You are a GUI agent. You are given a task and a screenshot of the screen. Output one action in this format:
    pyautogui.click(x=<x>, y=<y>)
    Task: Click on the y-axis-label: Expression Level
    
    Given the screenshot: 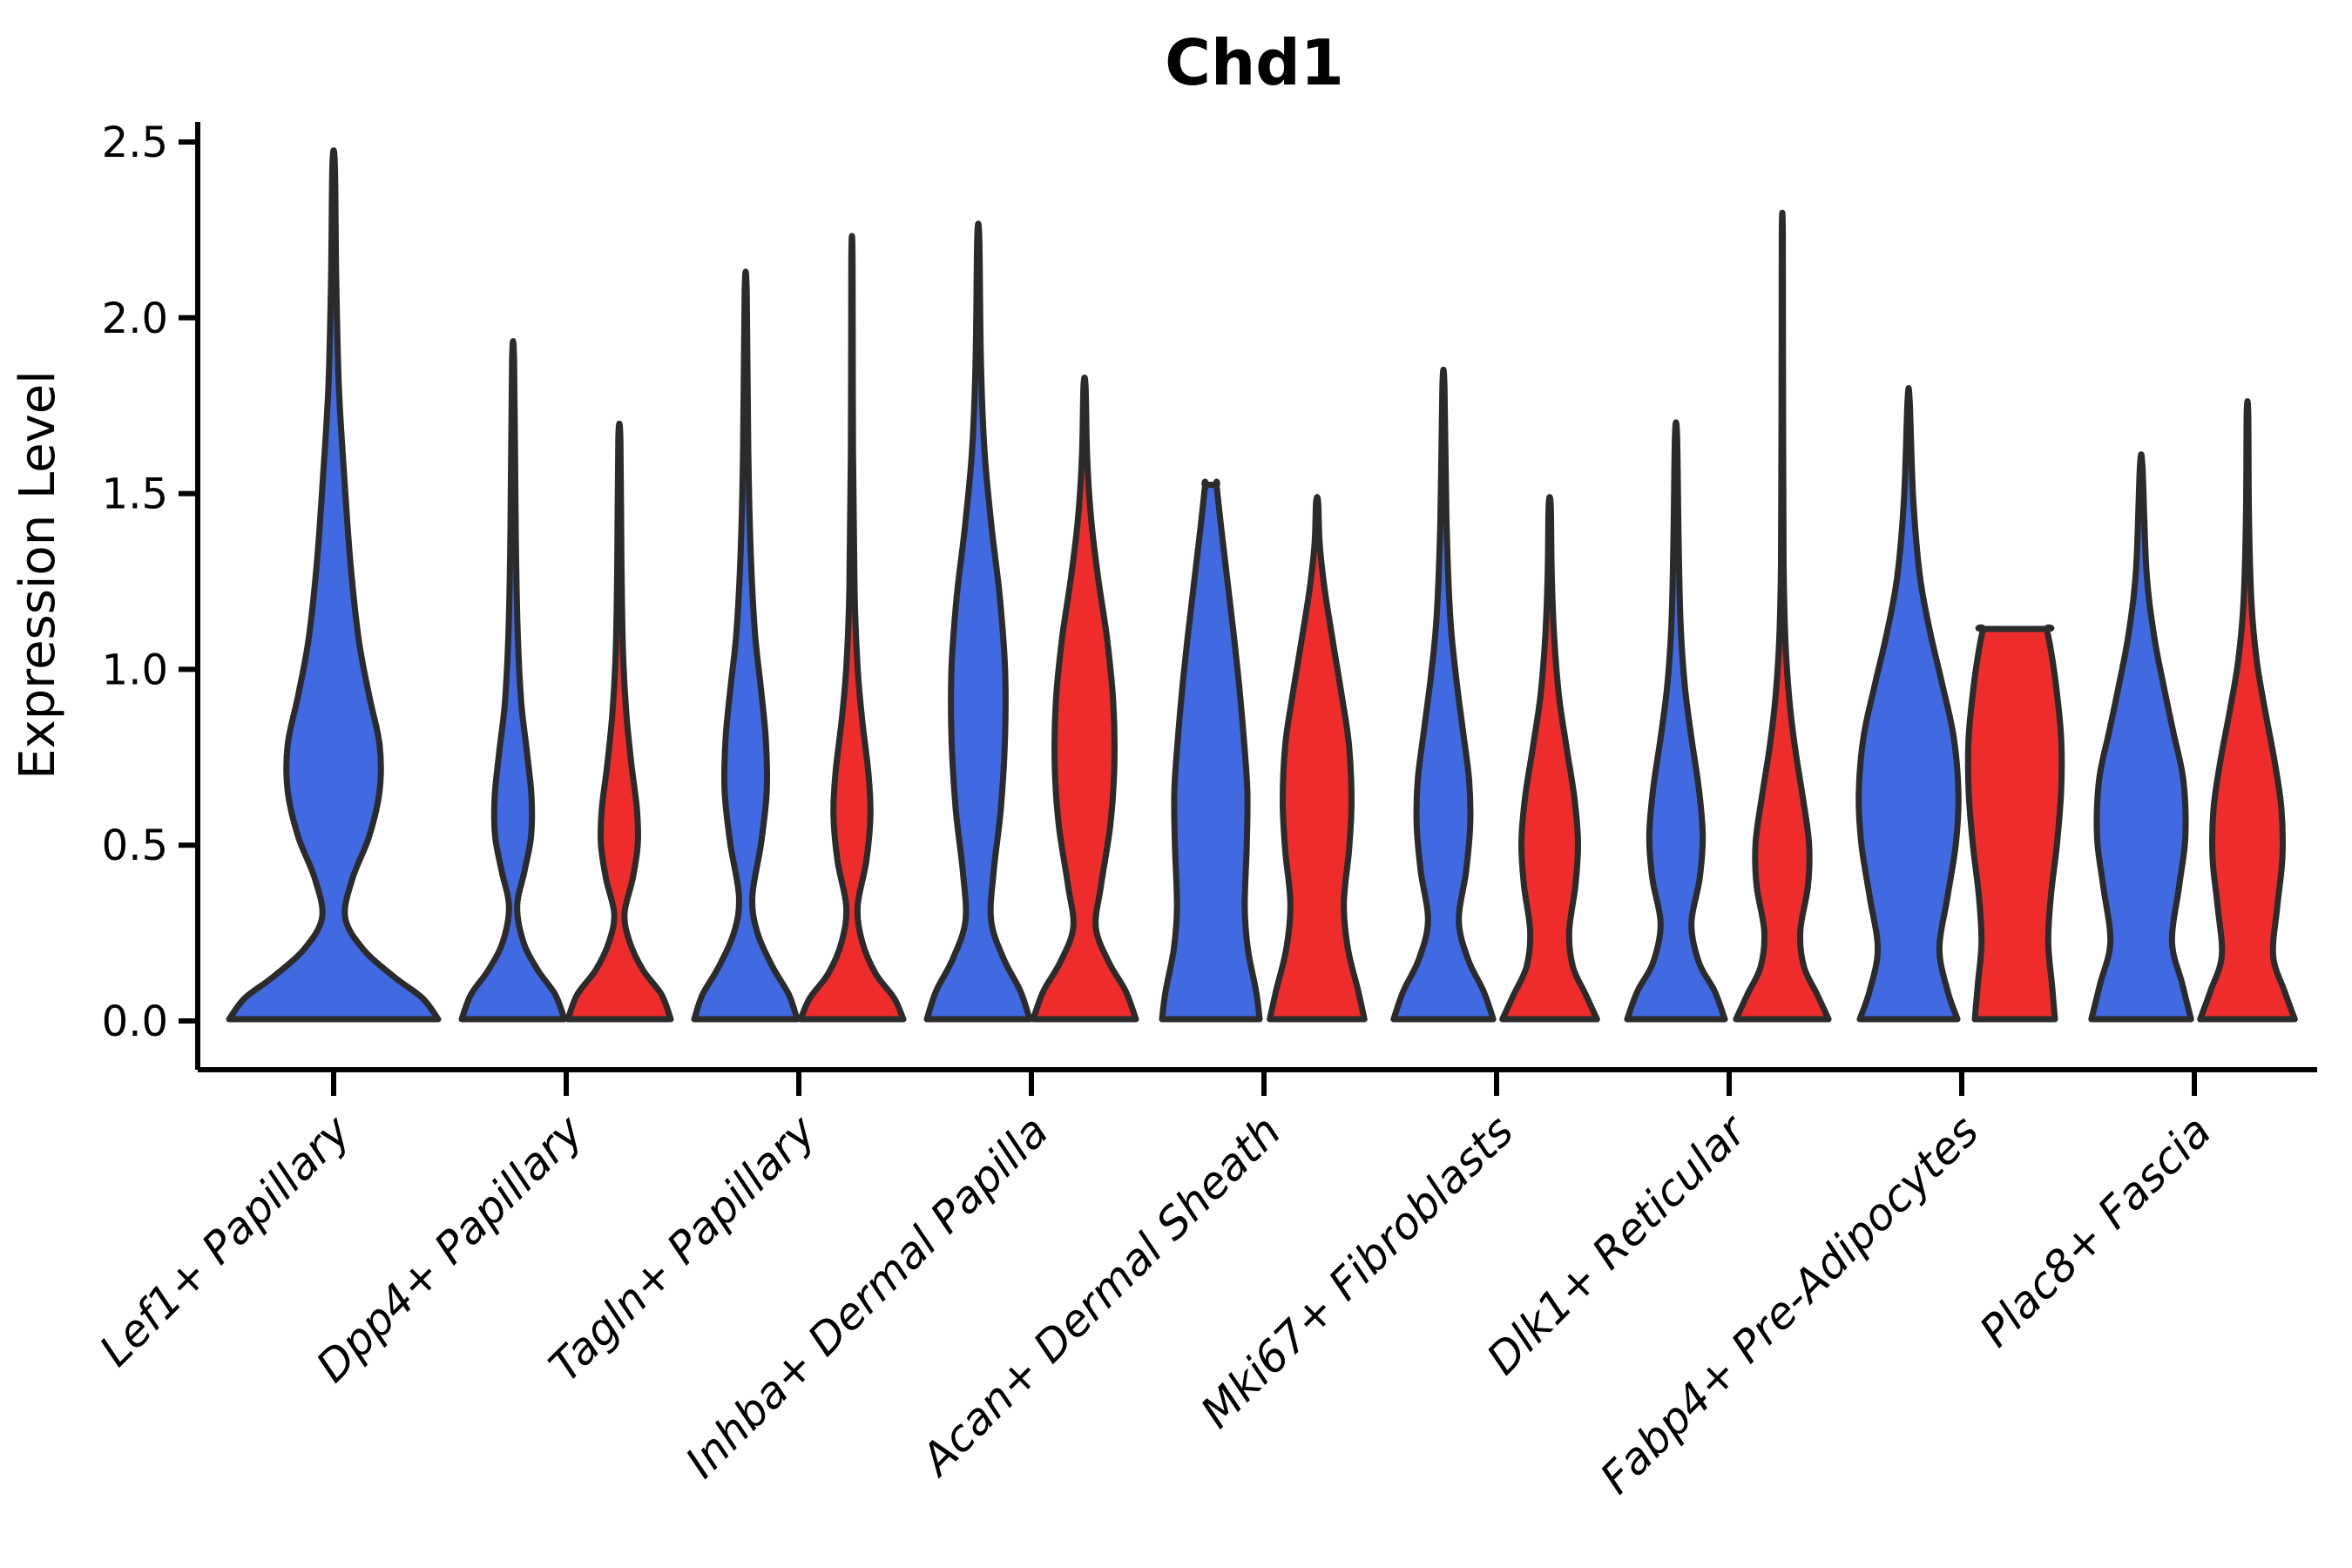 What is the action you would take?
    pyautogui.click(x=38, y=575)
    